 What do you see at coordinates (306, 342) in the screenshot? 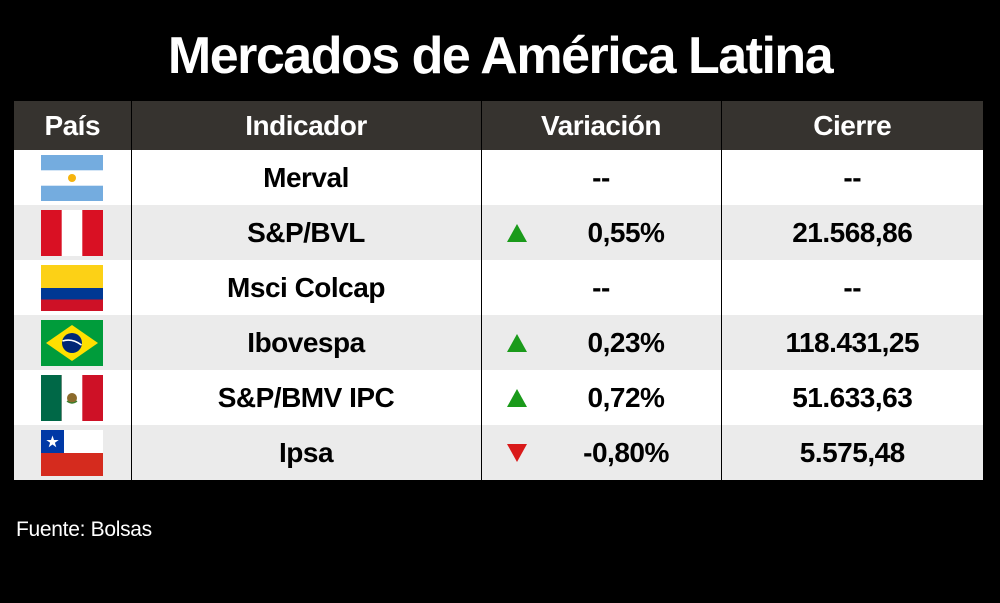
I see `indicador-cell: Ibovespa` at bounding box center [306, 342].